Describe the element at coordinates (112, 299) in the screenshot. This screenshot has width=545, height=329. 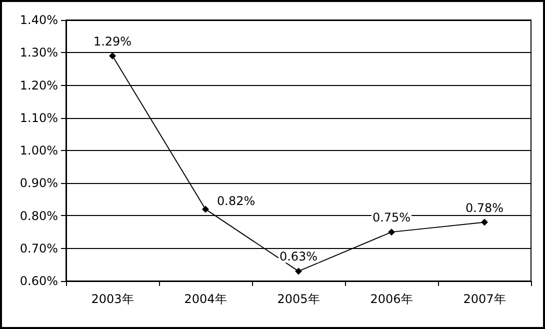
I see `x-tick-label: 2003年` at that location.